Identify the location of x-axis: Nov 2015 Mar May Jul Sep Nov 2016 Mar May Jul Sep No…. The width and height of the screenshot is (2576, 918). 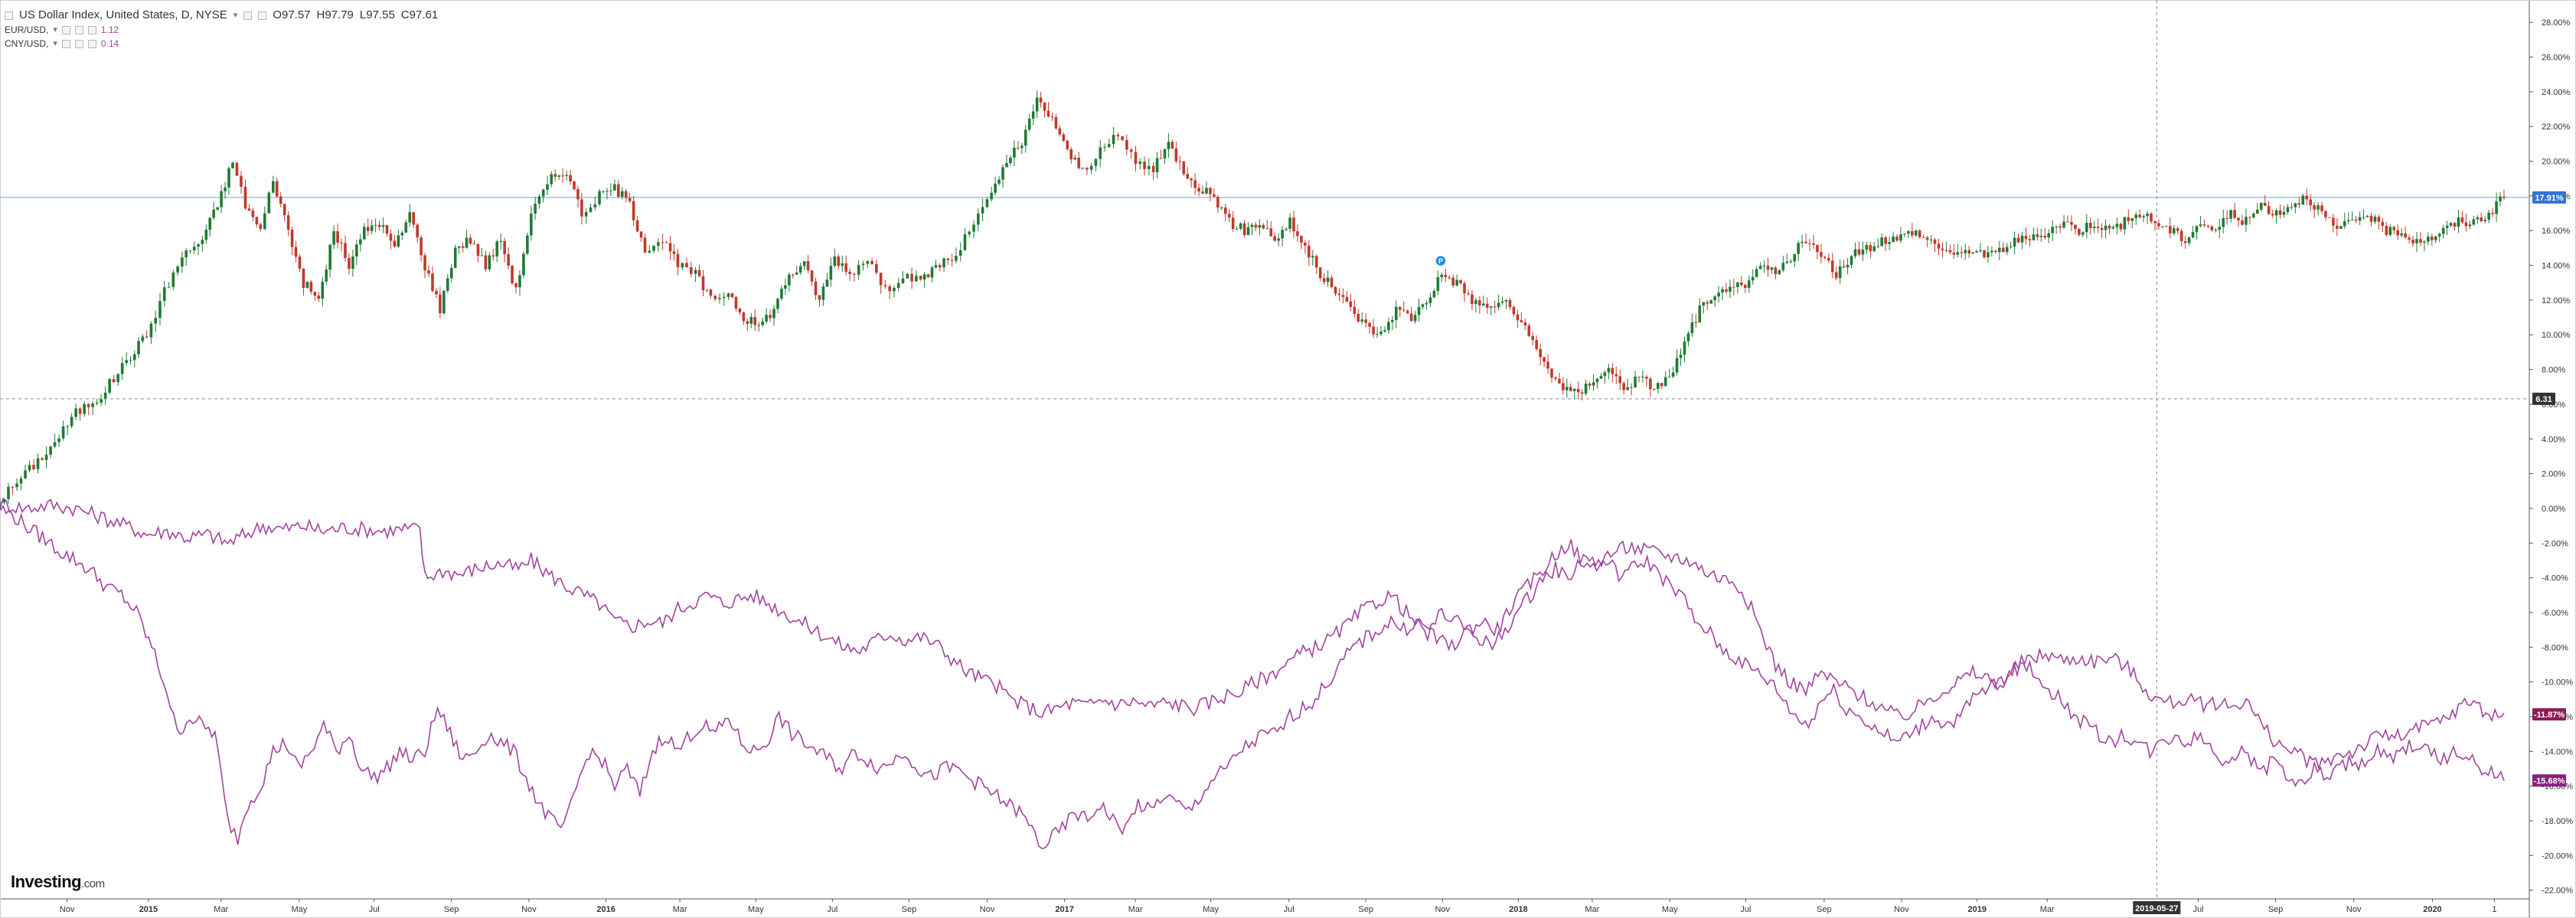
(1278, 906).